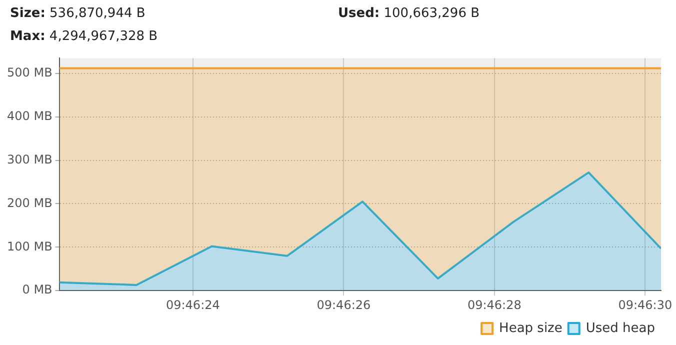  What do you see at coordinates (29, 246) in the screenshot?
I see `y-tick-label: 100 MB` at bounding box center [29, 246].